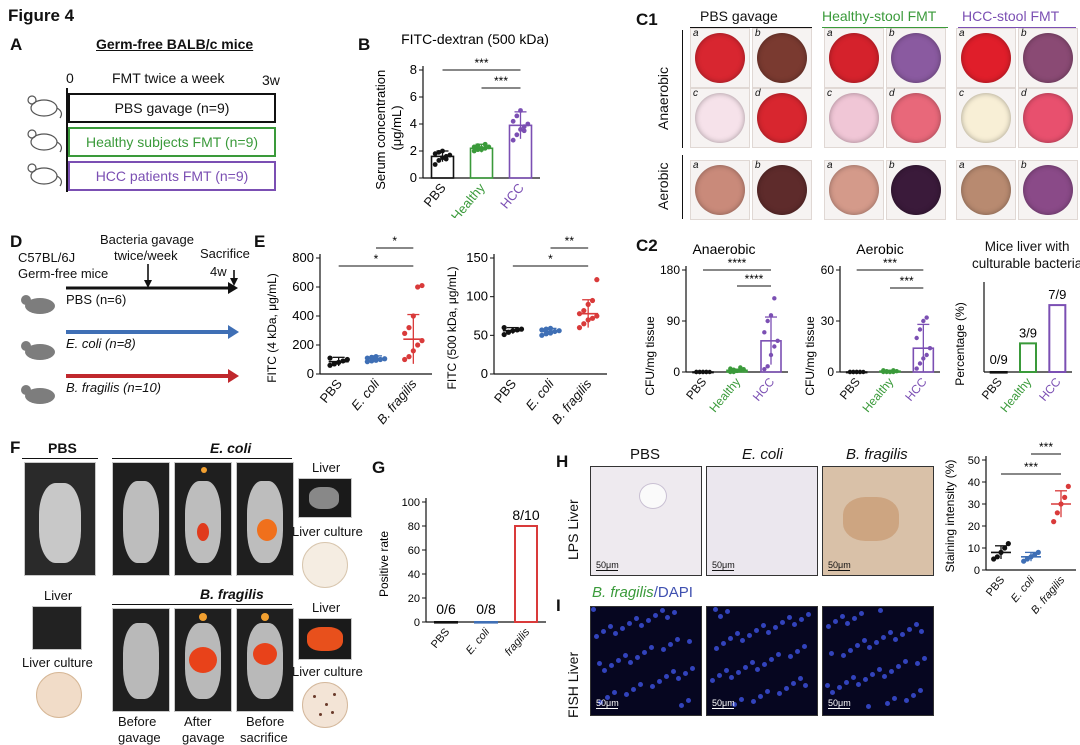 This screenshot has height=745, width=1080. What do you see at coordinates (646, 661) in the screenshot?
I see `panel-i-image-pbs` at bounding box center [646, 661].